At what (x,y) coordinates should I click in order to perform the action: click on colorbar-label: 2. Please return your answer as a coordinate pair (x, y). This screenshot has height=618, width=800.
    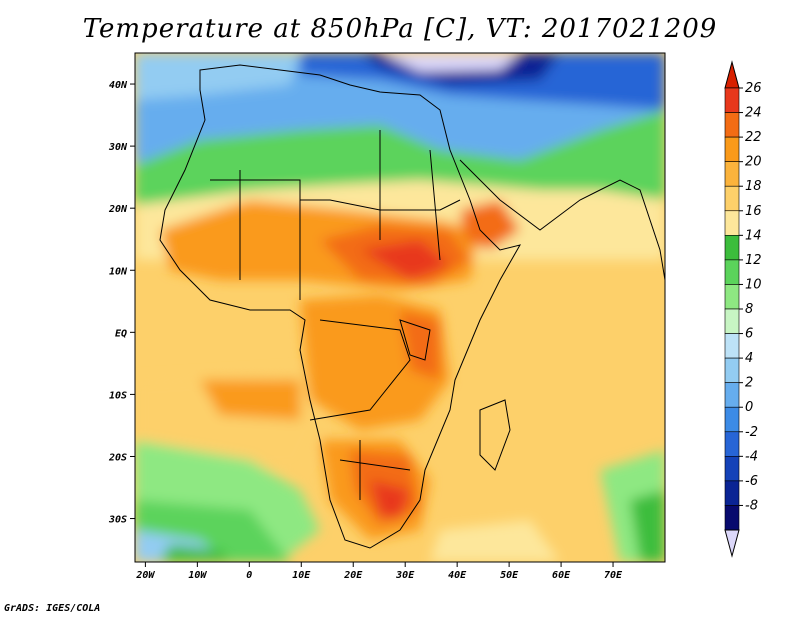
    Looking at the image, I should click on (749, 383).